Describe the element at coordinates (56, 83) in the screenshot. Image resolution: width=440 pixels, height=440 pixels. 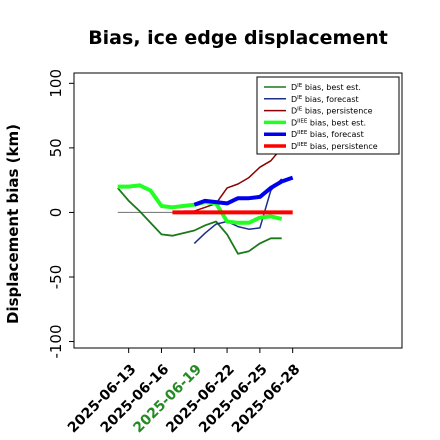
I see `y-tick-label: 100` at that location.